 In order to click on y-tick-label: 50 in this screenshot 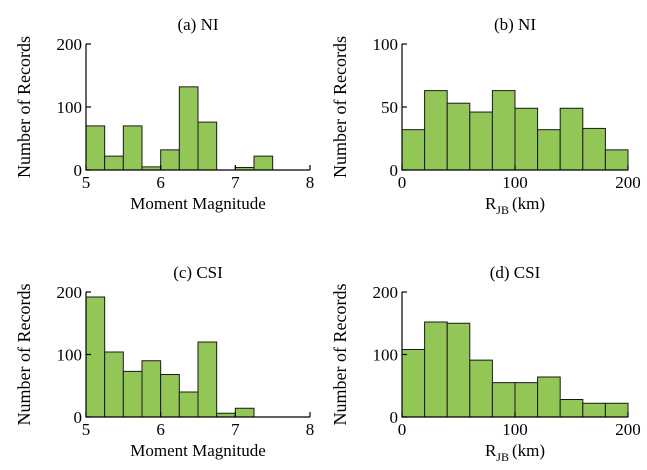, I will do `click(389, 107)`.